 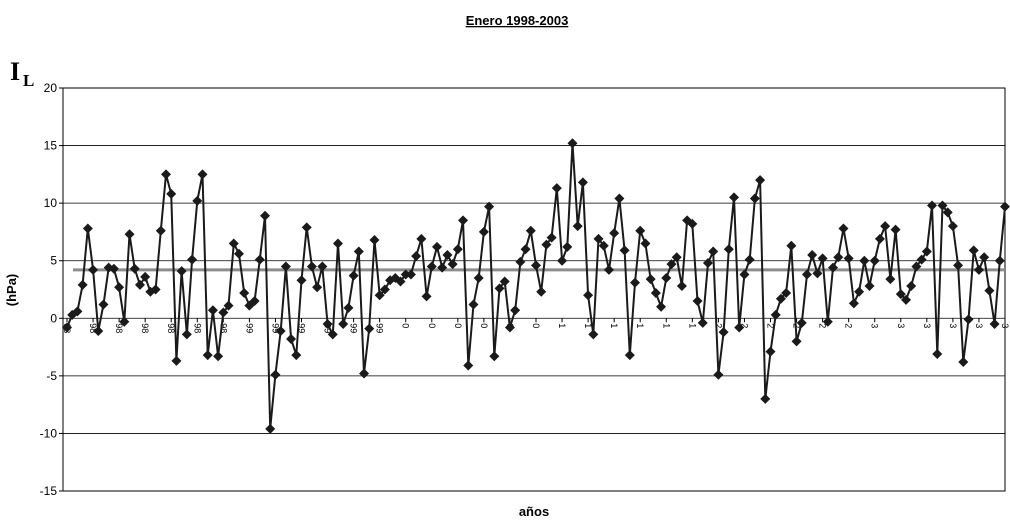 I want to click on y-tick-label: 10, so click(x=51, y=203).